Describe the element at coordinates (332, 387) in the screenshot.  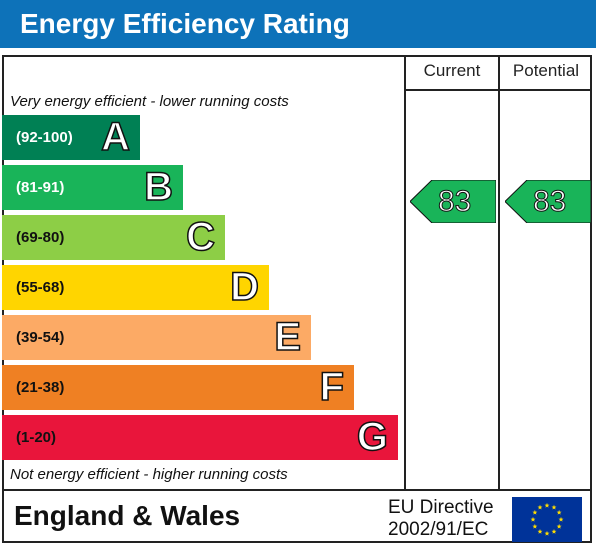
I see `band-letter: F` at that location.